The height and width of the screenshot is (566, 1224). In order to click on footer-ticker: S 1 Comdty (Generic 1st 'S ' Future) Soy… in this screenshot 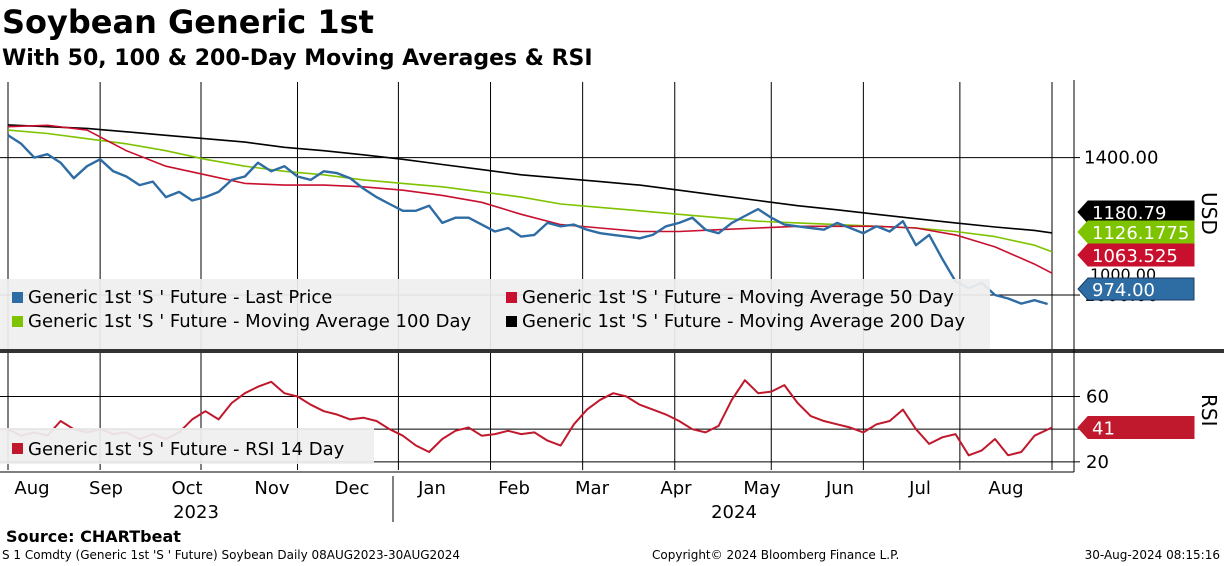, I will do `click(231, 555)`.